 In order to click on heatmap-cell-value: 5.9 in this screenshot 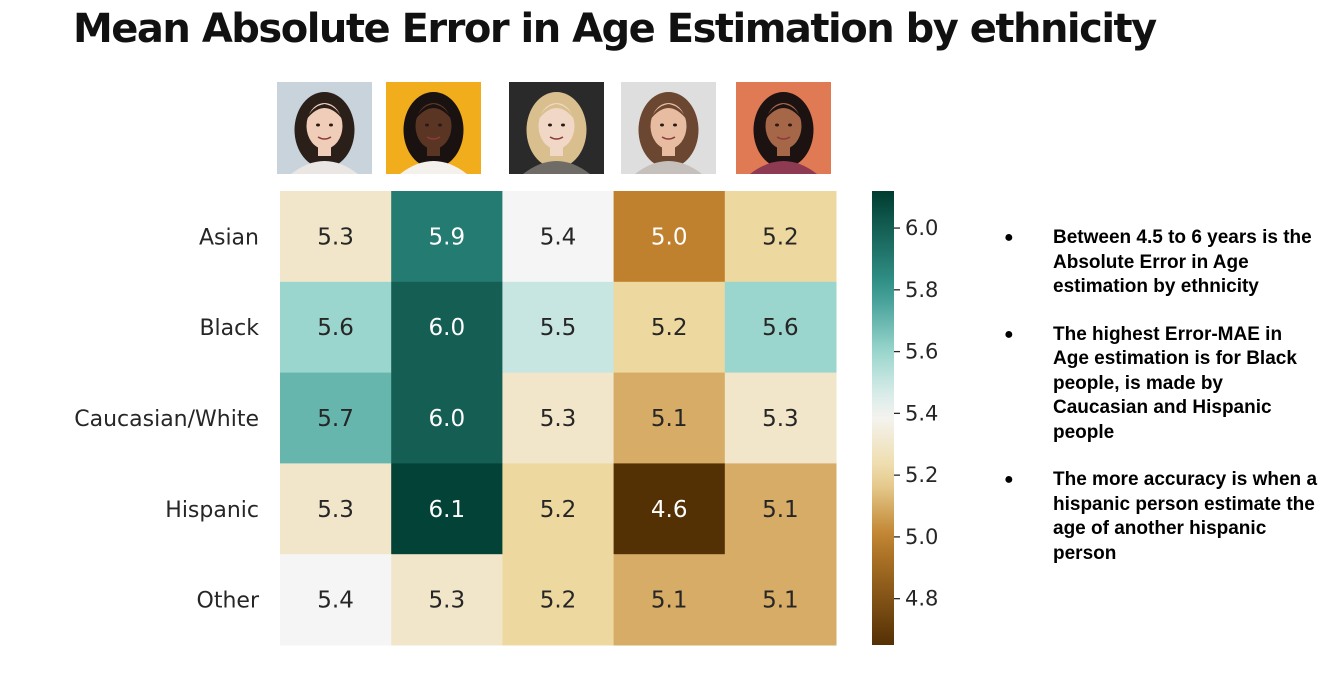, I will do `click(447, 237)`.